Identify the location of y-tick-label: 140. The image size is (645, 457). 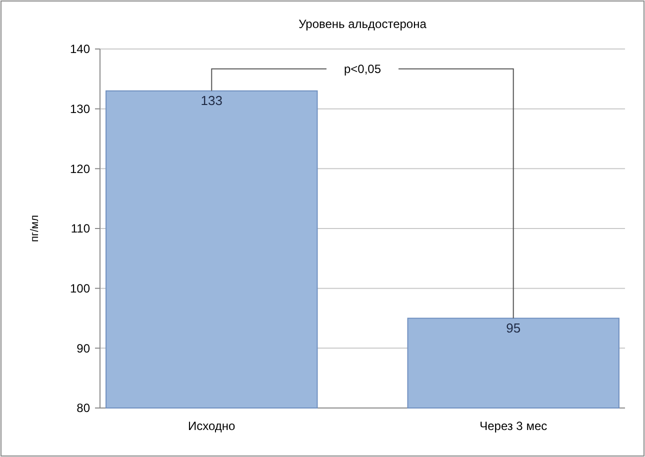
(80, 49).